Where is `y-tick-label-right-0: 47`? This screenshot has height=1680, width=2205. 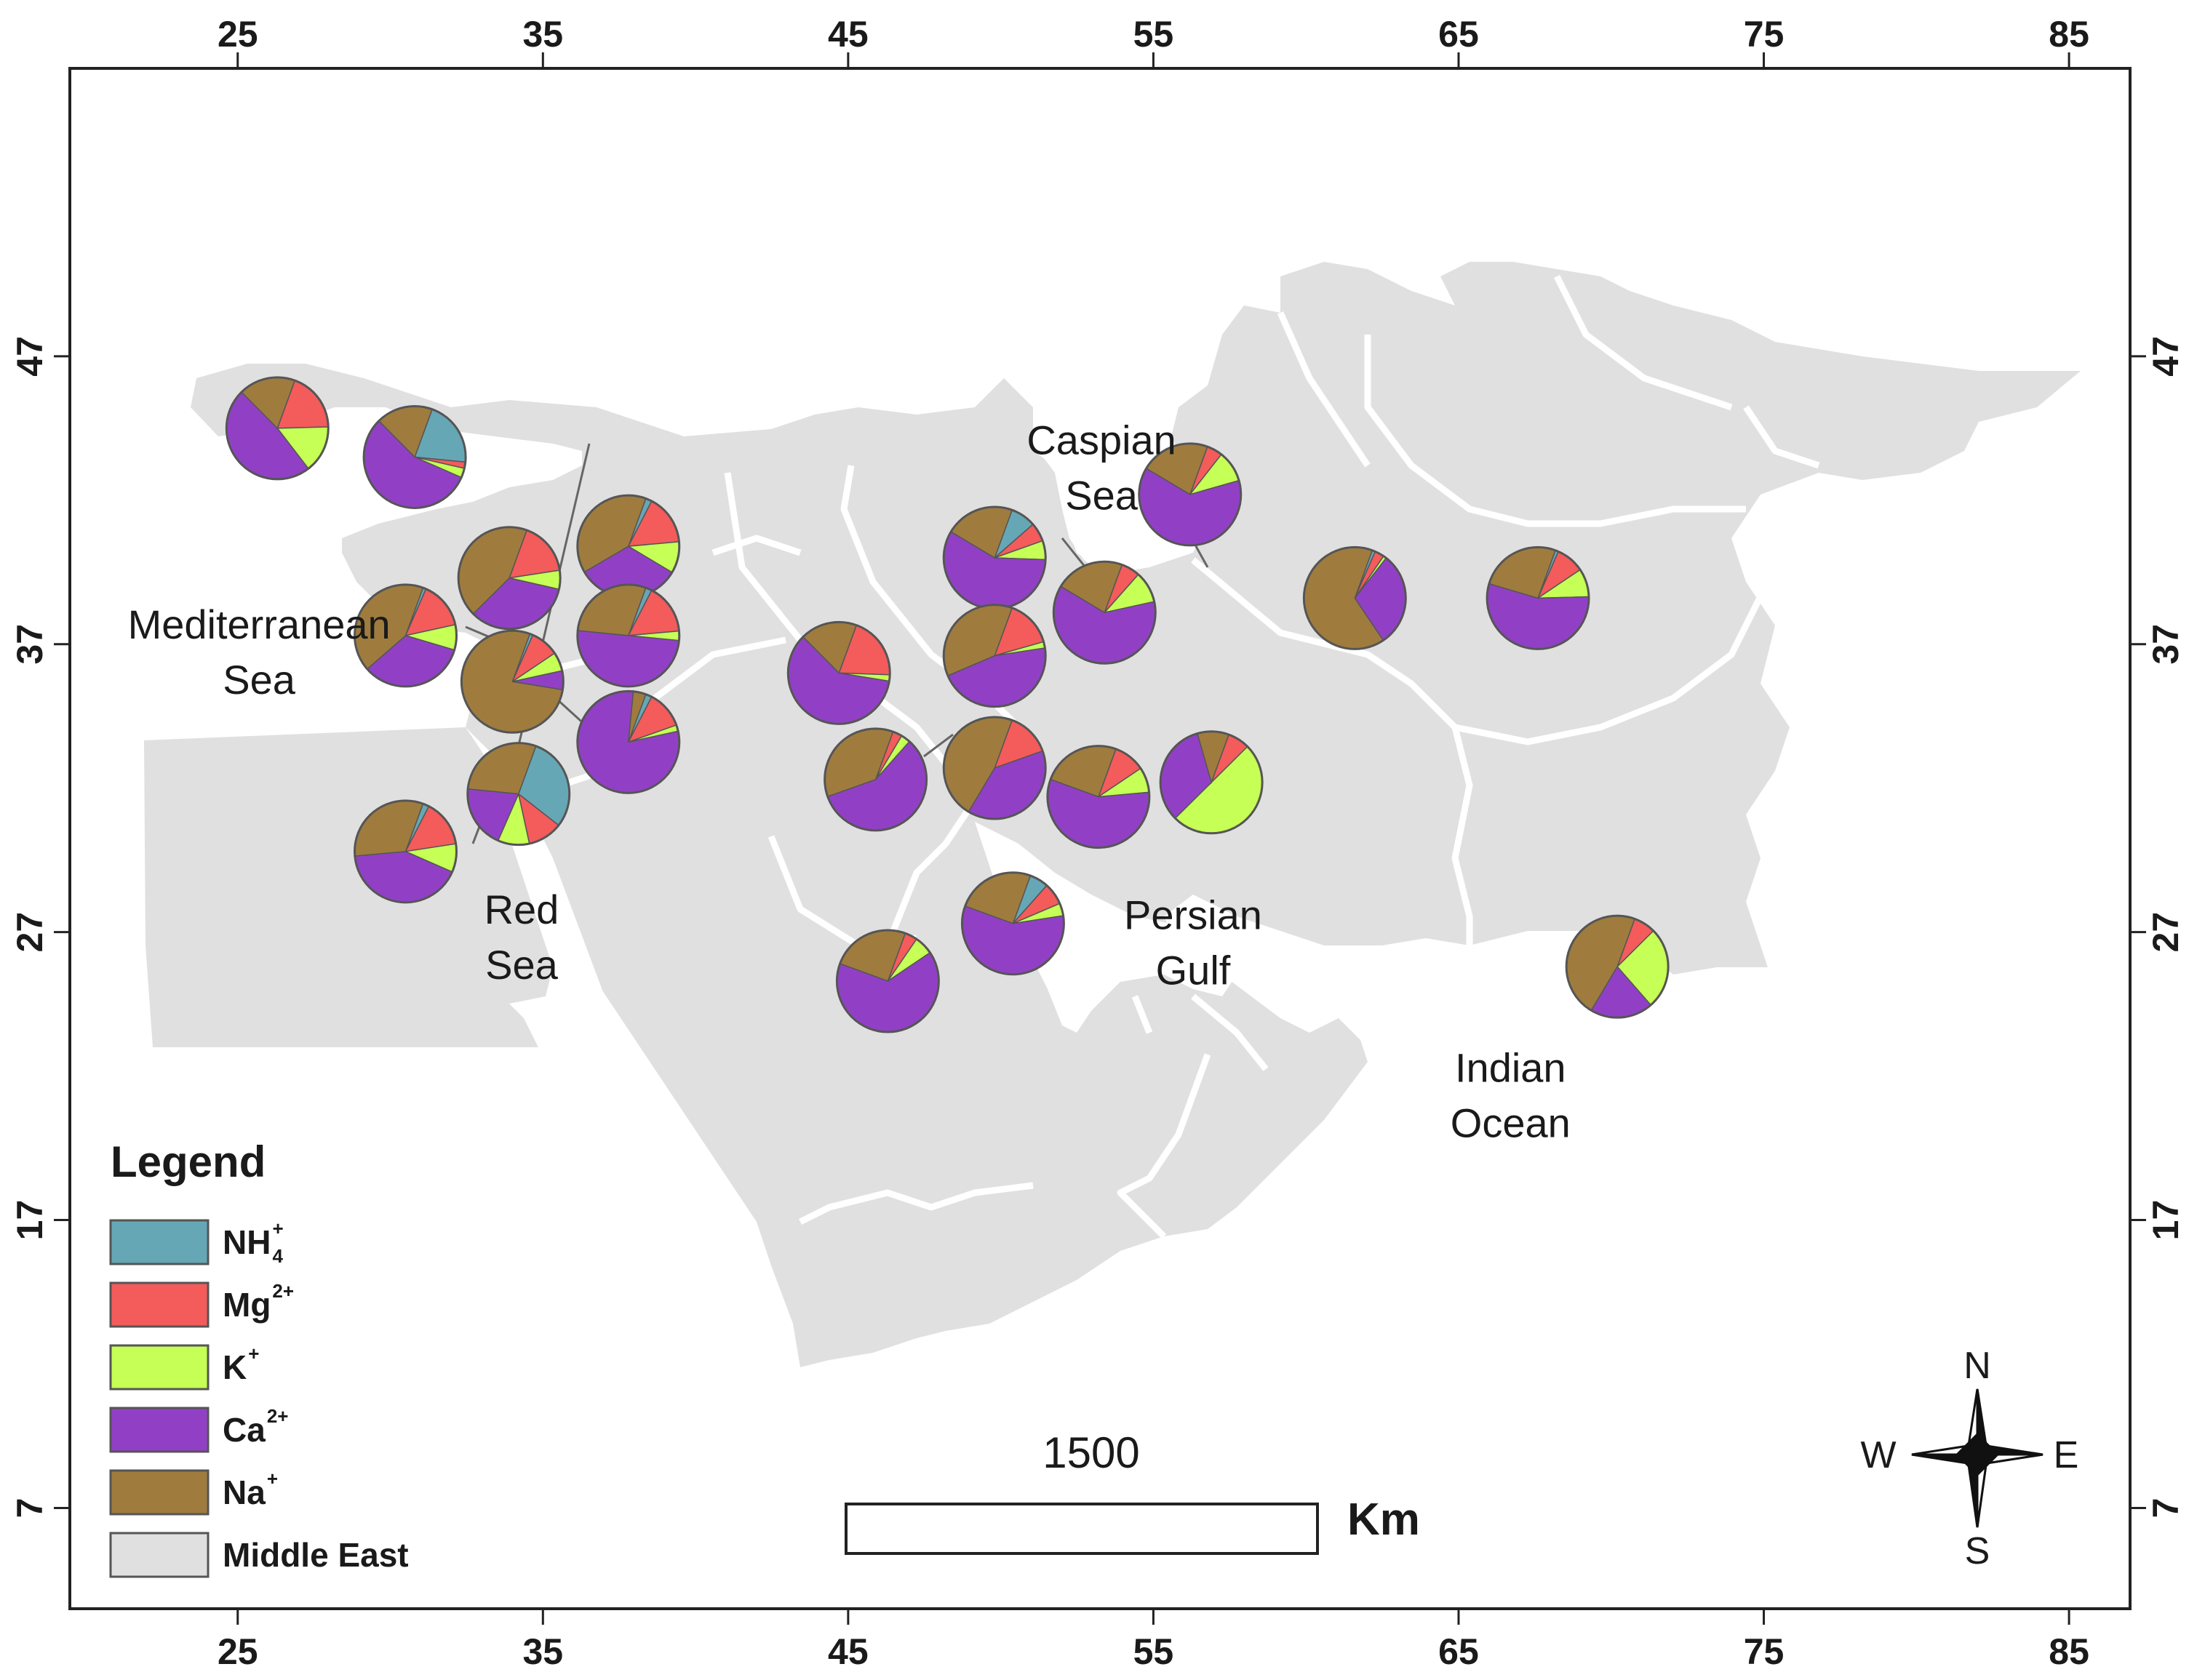
y-tick-label-right-0: 47 is located at coordinates (2165, 356).